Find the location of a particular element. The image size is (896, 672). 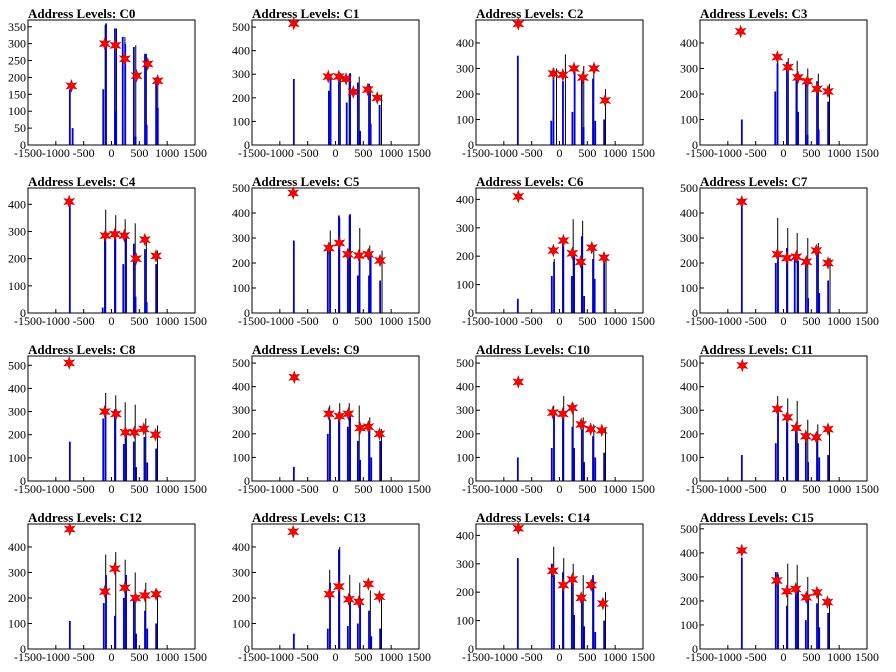

x-tick-label: -1500 is located at coordinates (28, 153).